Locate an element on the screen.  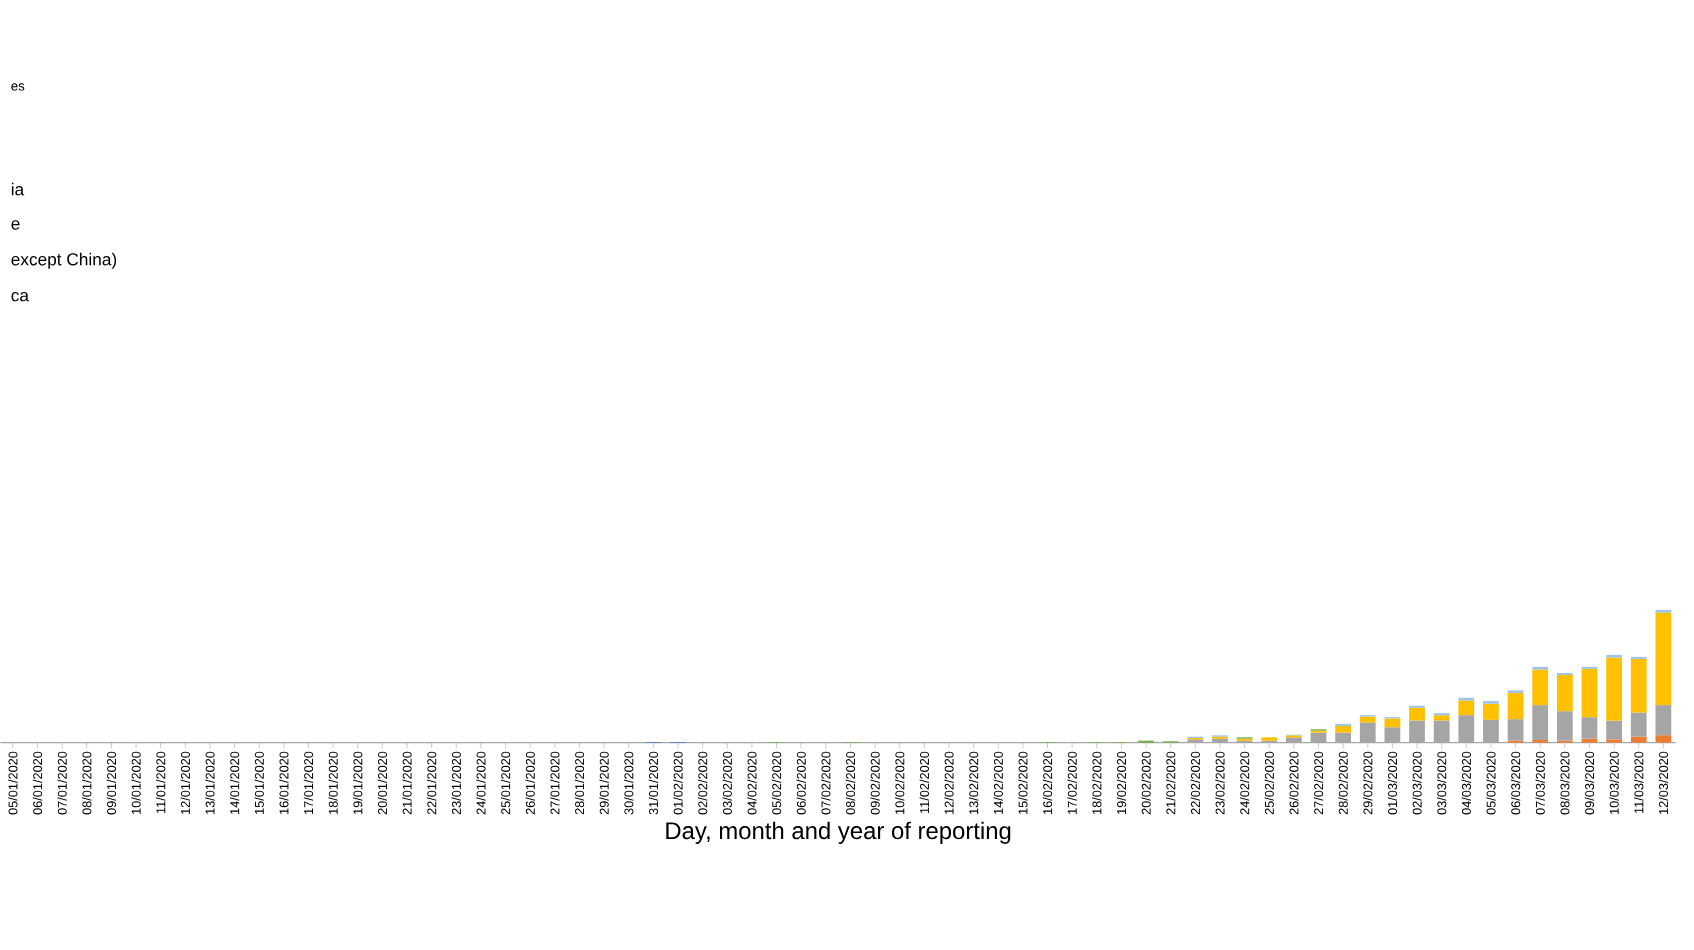
text: ia is located at coordinates (18, 189).